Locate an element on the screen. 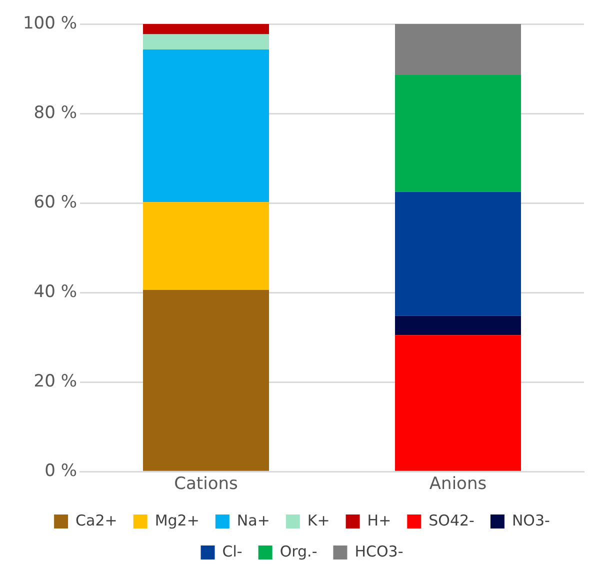 The image size is (614, 578). legend-label: Na+ is located at coordinates (253, 520).